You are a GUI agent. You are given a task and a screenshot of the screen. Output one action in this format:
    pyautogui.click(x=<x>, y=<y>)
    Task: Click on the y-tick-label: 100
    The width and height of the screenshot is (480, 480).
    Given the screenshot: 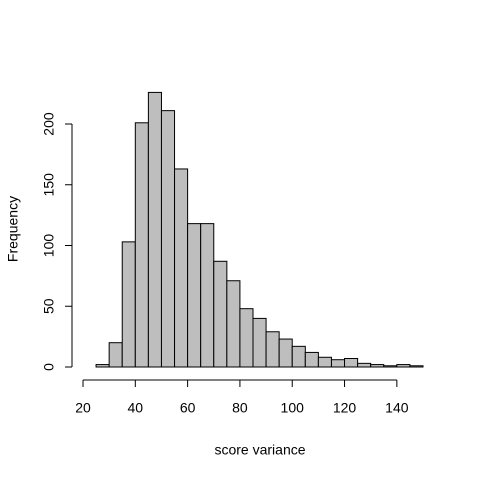 What is the action you would take?
    pyautogui.click(x=49, y=246)
    